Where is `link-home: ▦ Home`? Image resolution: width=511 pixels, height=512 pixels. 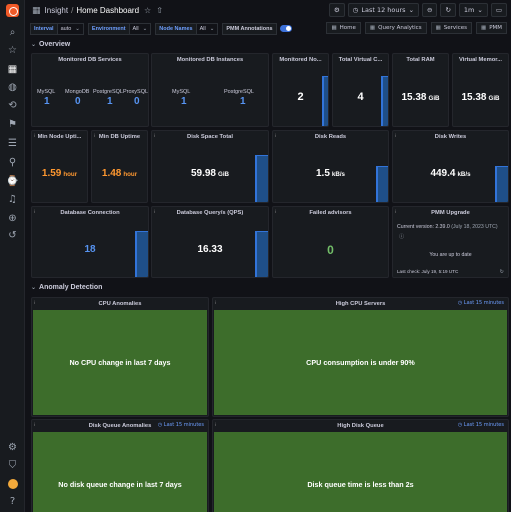 link-home: ▦ Home is located at coordinates (343, 28).